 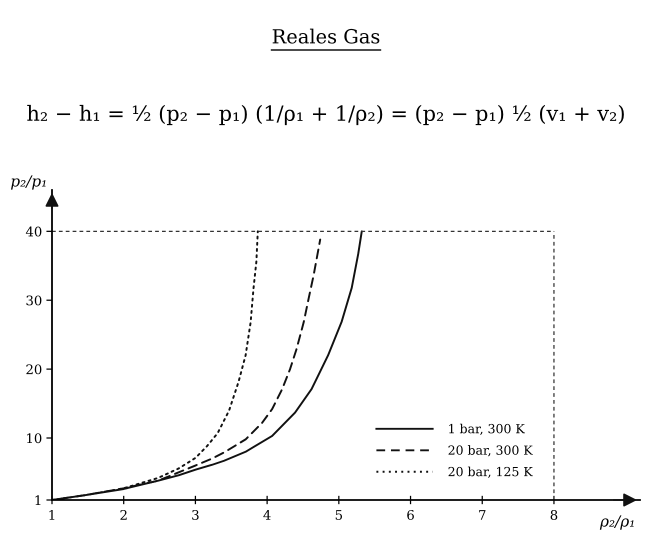 I want to click on x-tick-label: 4, so click(x=267, y=515).